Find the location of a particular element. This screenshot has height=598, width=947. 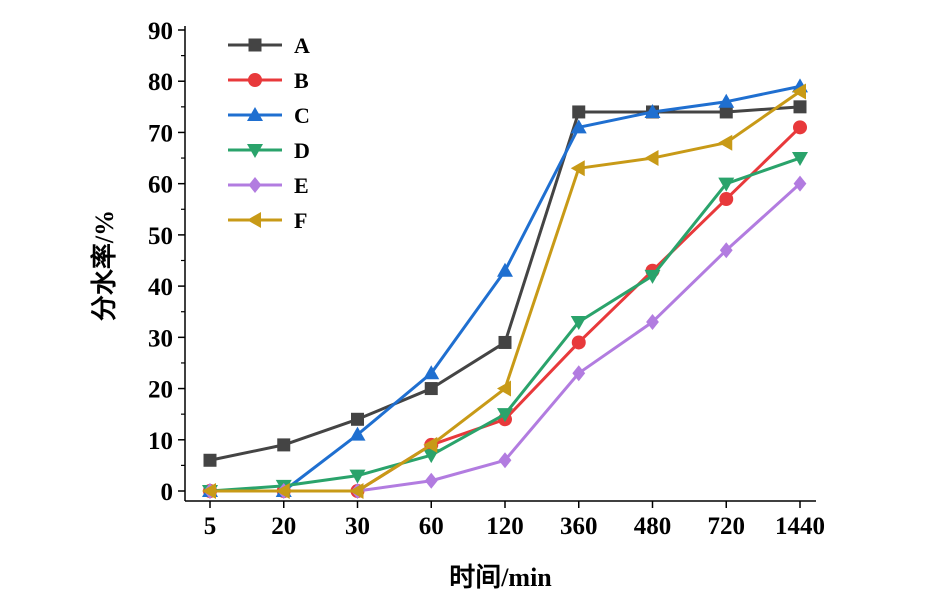

x-tick-label: 30 is located at coordinates (357, 526).